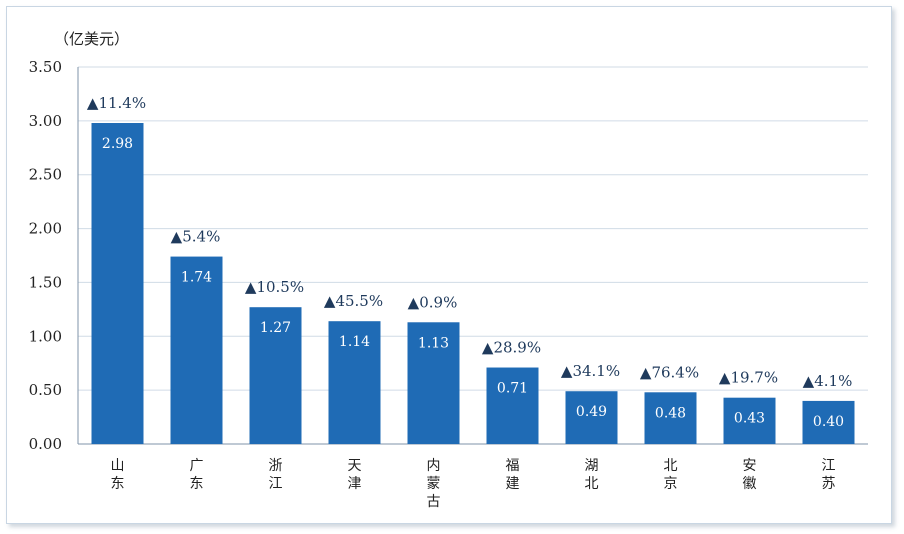 The height and width of the screenshot is (534, 904). I want to click on y-tick-label: 0.50, so click(45, 390).